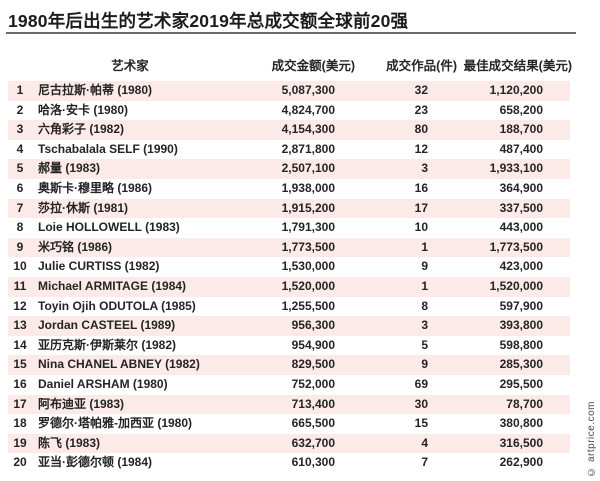 The image size is (600, 481). Describe the element at coordinates (308, 305) in the screenshot. I see `cell-amount: 1,255,500` at that location.